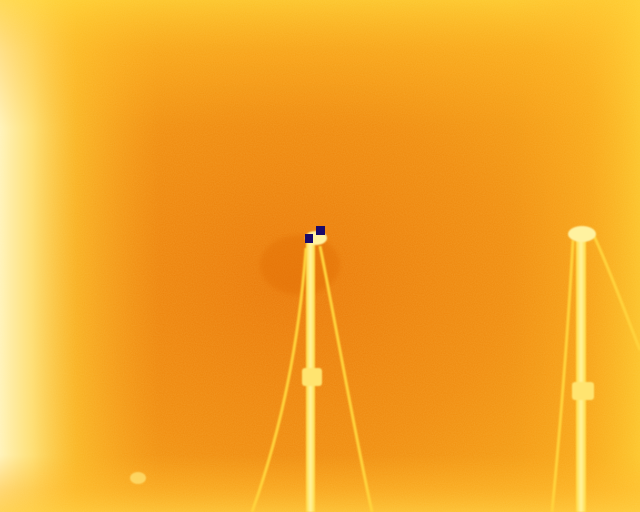 This screenshot has width=640, height=512. What do you see at coordinates (562, 375) in the screenshot?
I see `right-left-guy-wire` at bounding box center [562, 375].